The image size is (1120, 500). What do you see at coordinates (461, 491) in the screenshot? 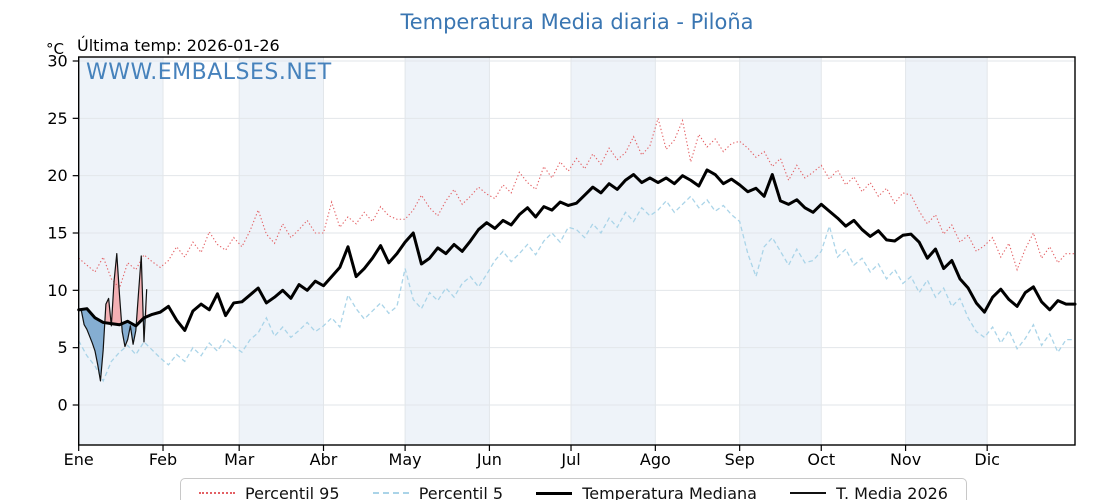
I see `legend-label-percentil5: Percentil 5` at bounding box center [461, 491].